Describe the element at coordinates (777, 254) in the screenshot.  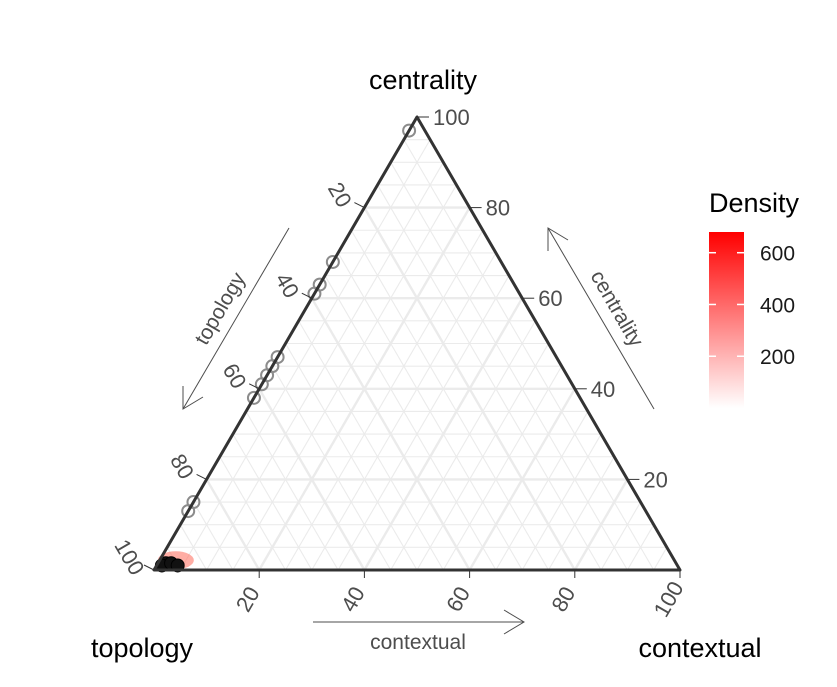
I see `legend-tick-label: 600` at that location.